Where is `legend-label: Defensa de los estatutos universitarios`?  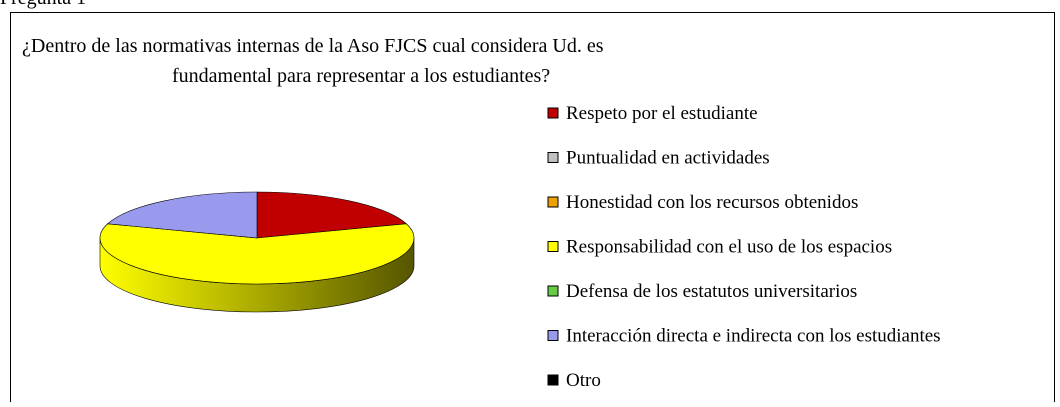
legend-label: Defensa de los estatutos universitarios is located at coordinates (711, 291).